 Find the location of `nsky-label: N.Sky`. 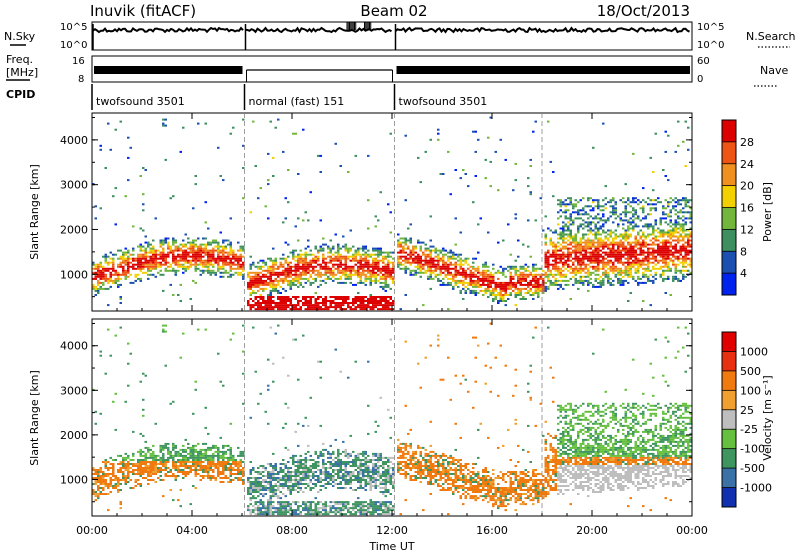

nsky-label: N.Sky is located at coordinates (20, 36).